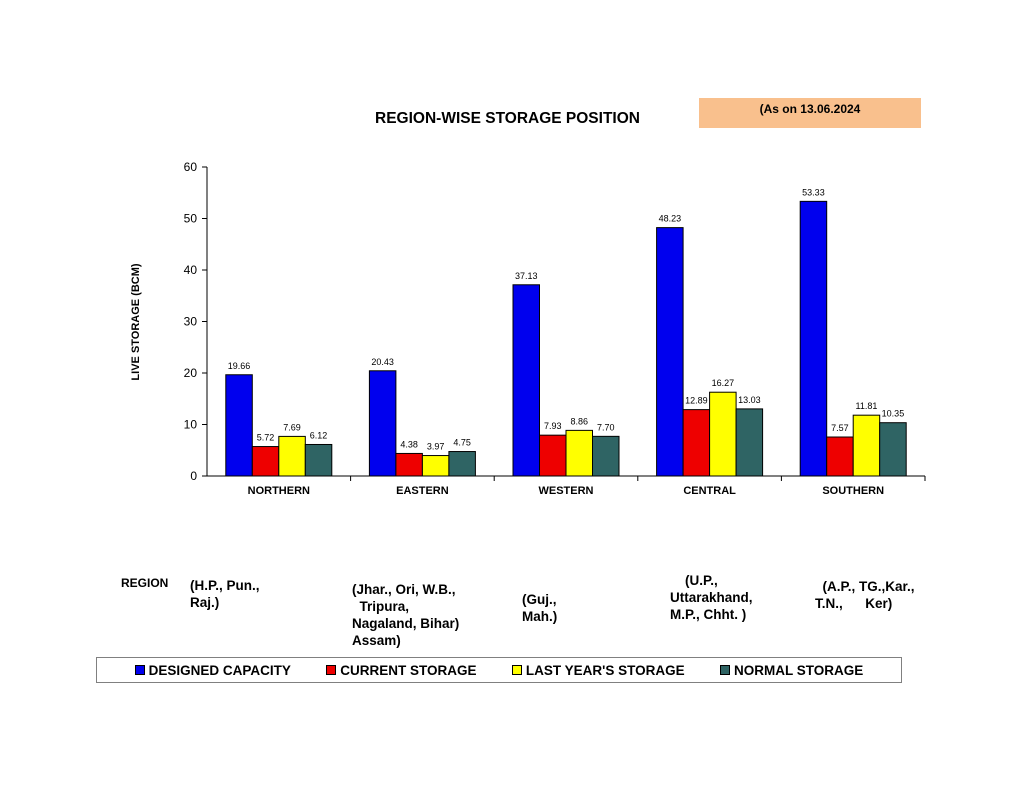 This screenshot has width=1024, height=791. Describe the element at coordinates (265, 461) in the screenshot. I see `bar-current-storage-northern` at that location.